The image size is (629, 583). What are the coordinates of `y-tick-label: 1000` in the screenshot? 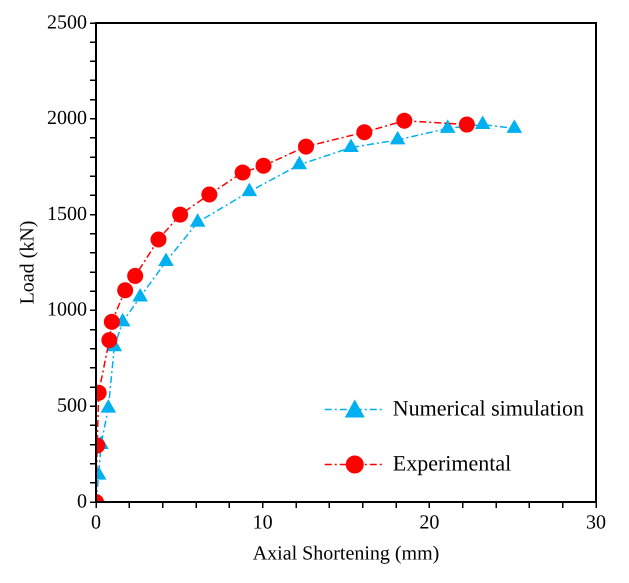 It's located at (67, 309).